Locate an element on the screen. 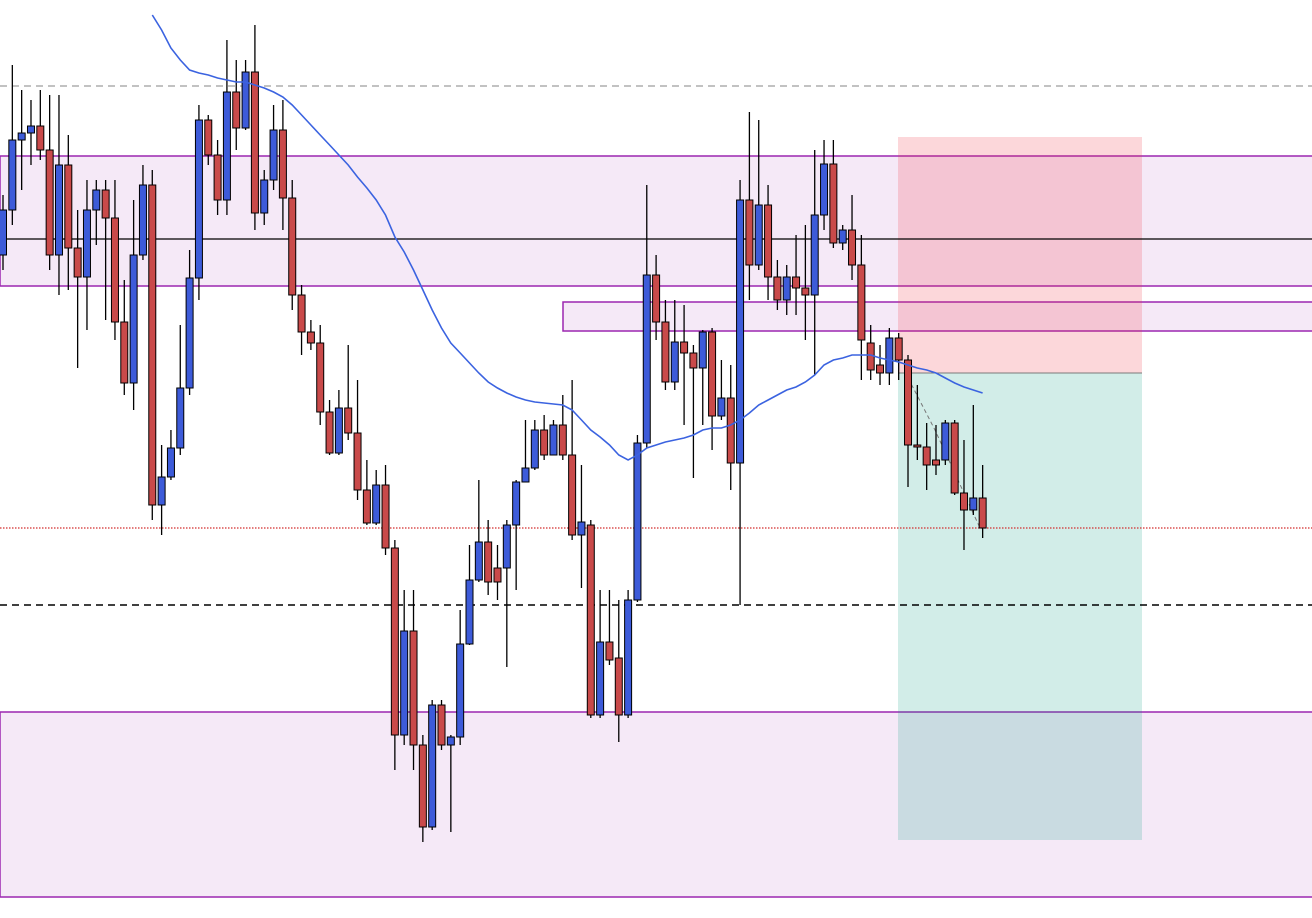 This screenshot has height=918, width=1312. zone is located at coordinates (937, 316).